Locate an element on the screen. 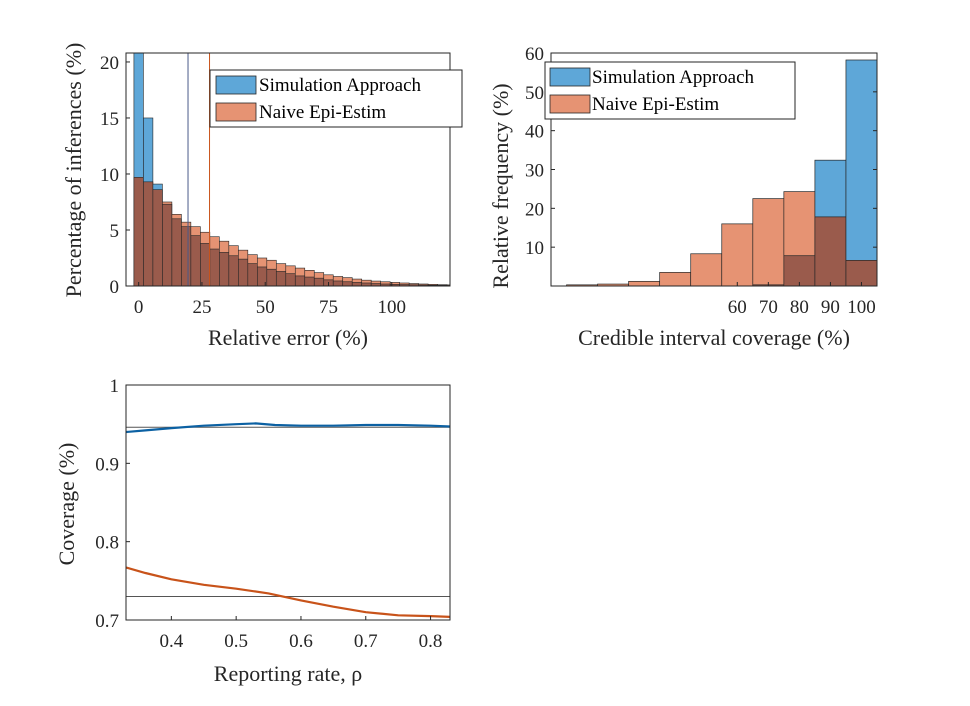  y-axis-label: Relative frequency (%) is located at coordinates (500, 185).